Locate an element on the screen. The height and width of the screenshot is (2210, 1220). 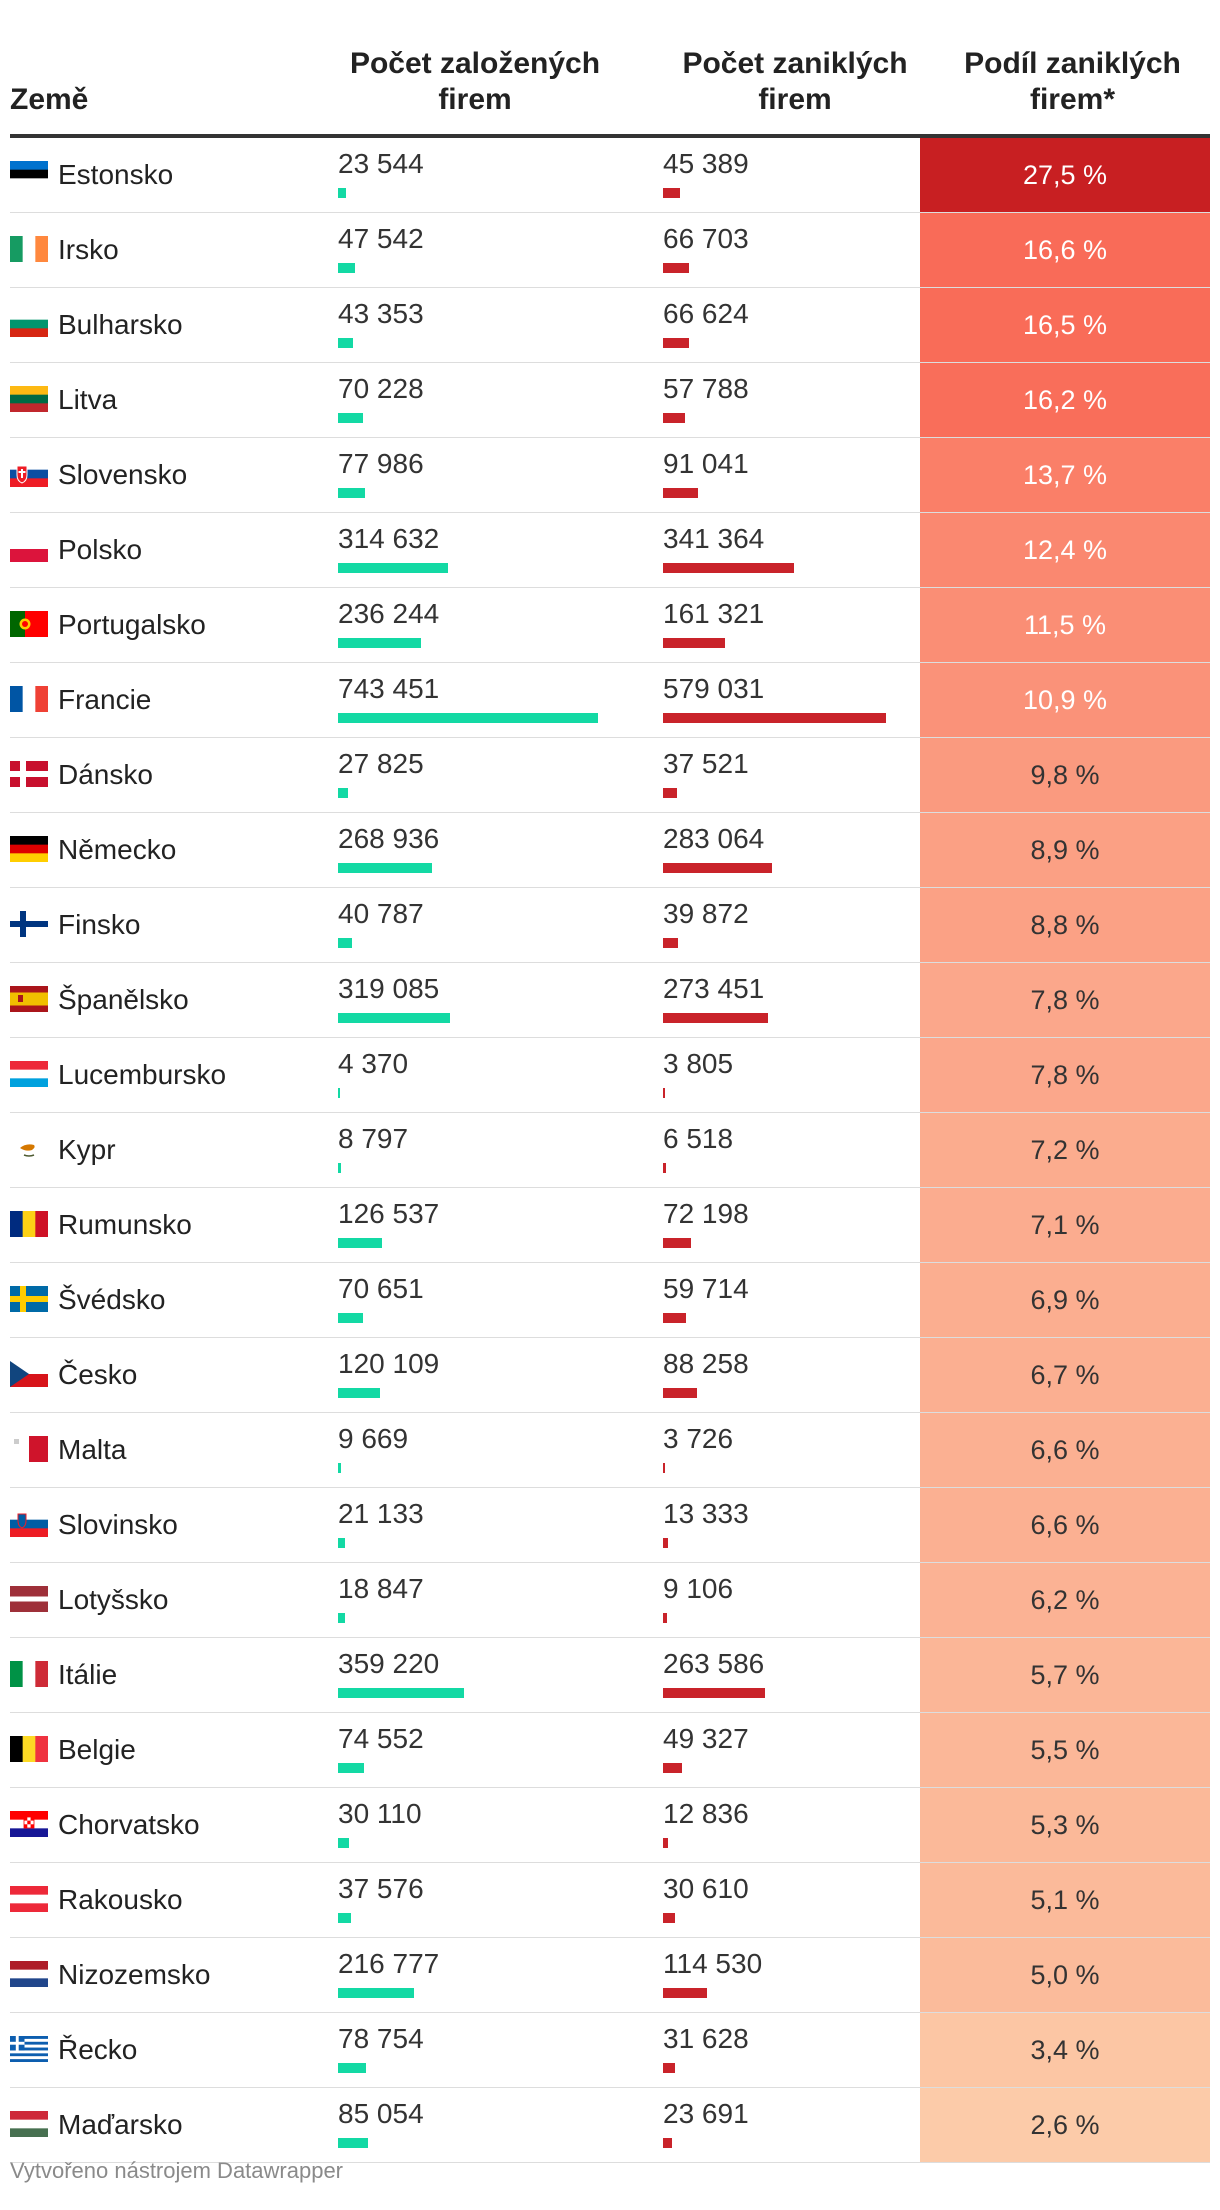
flag-netherlands-icon is located at coordinates (29, 1974).